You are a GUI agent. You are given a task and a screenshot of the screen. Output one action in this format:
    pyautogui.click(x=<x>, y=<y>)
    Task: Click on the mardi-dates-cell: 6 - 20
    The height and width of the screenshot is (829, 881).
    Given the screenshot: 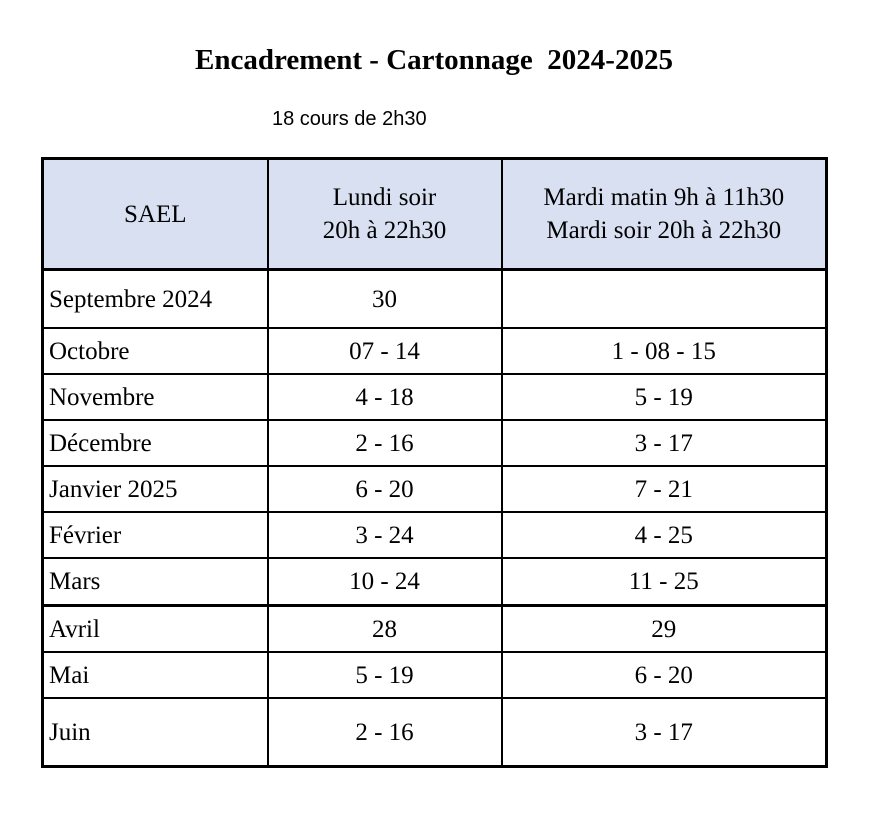 What is the action you would take?
    pyautogui.click(x=664, y=675)
    